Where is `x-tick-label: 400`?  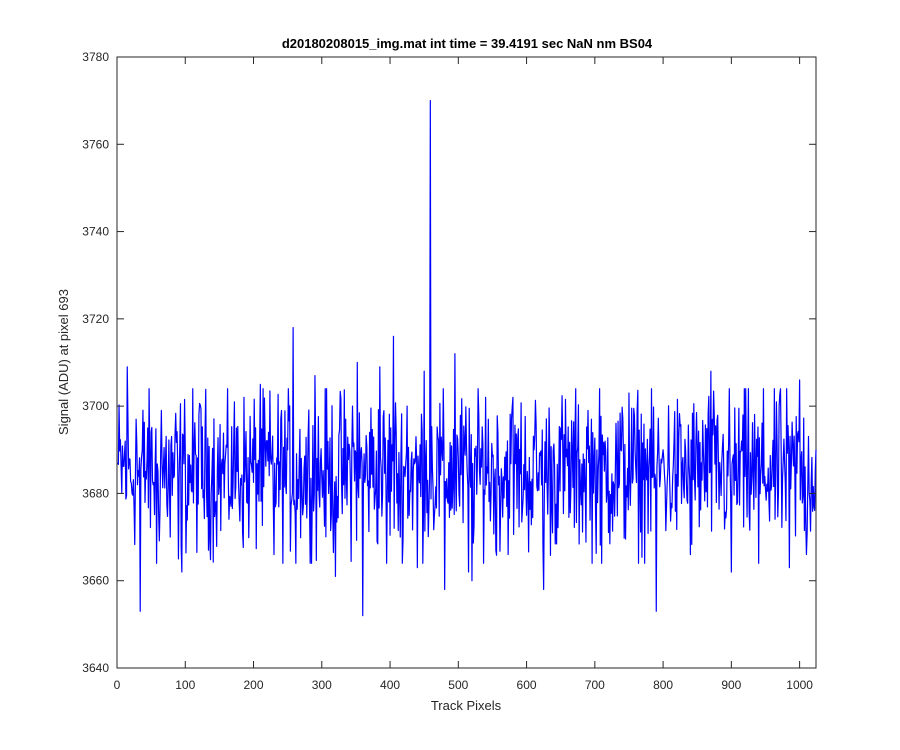
x-tick-label: 400 is located at coordinates (390, 685).